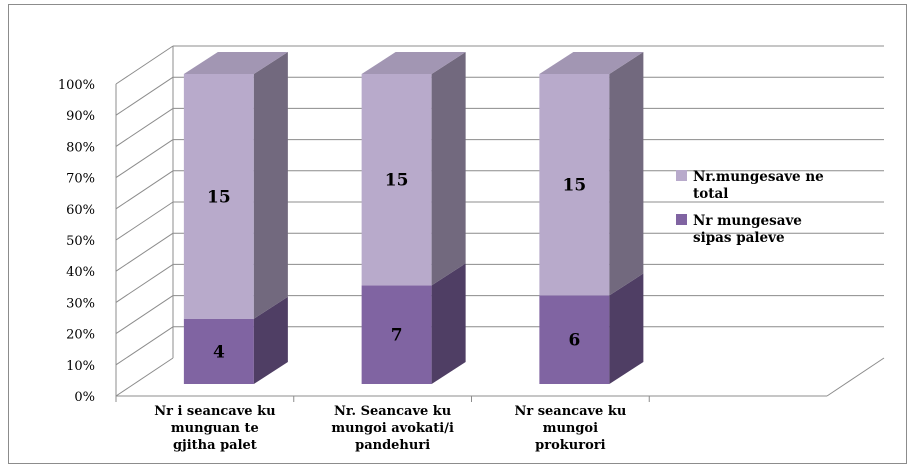  What do you see at coordinates (80, 272) in the screenshot?
I see `y-tick-label: 40%` at bounding box center [80, 272].